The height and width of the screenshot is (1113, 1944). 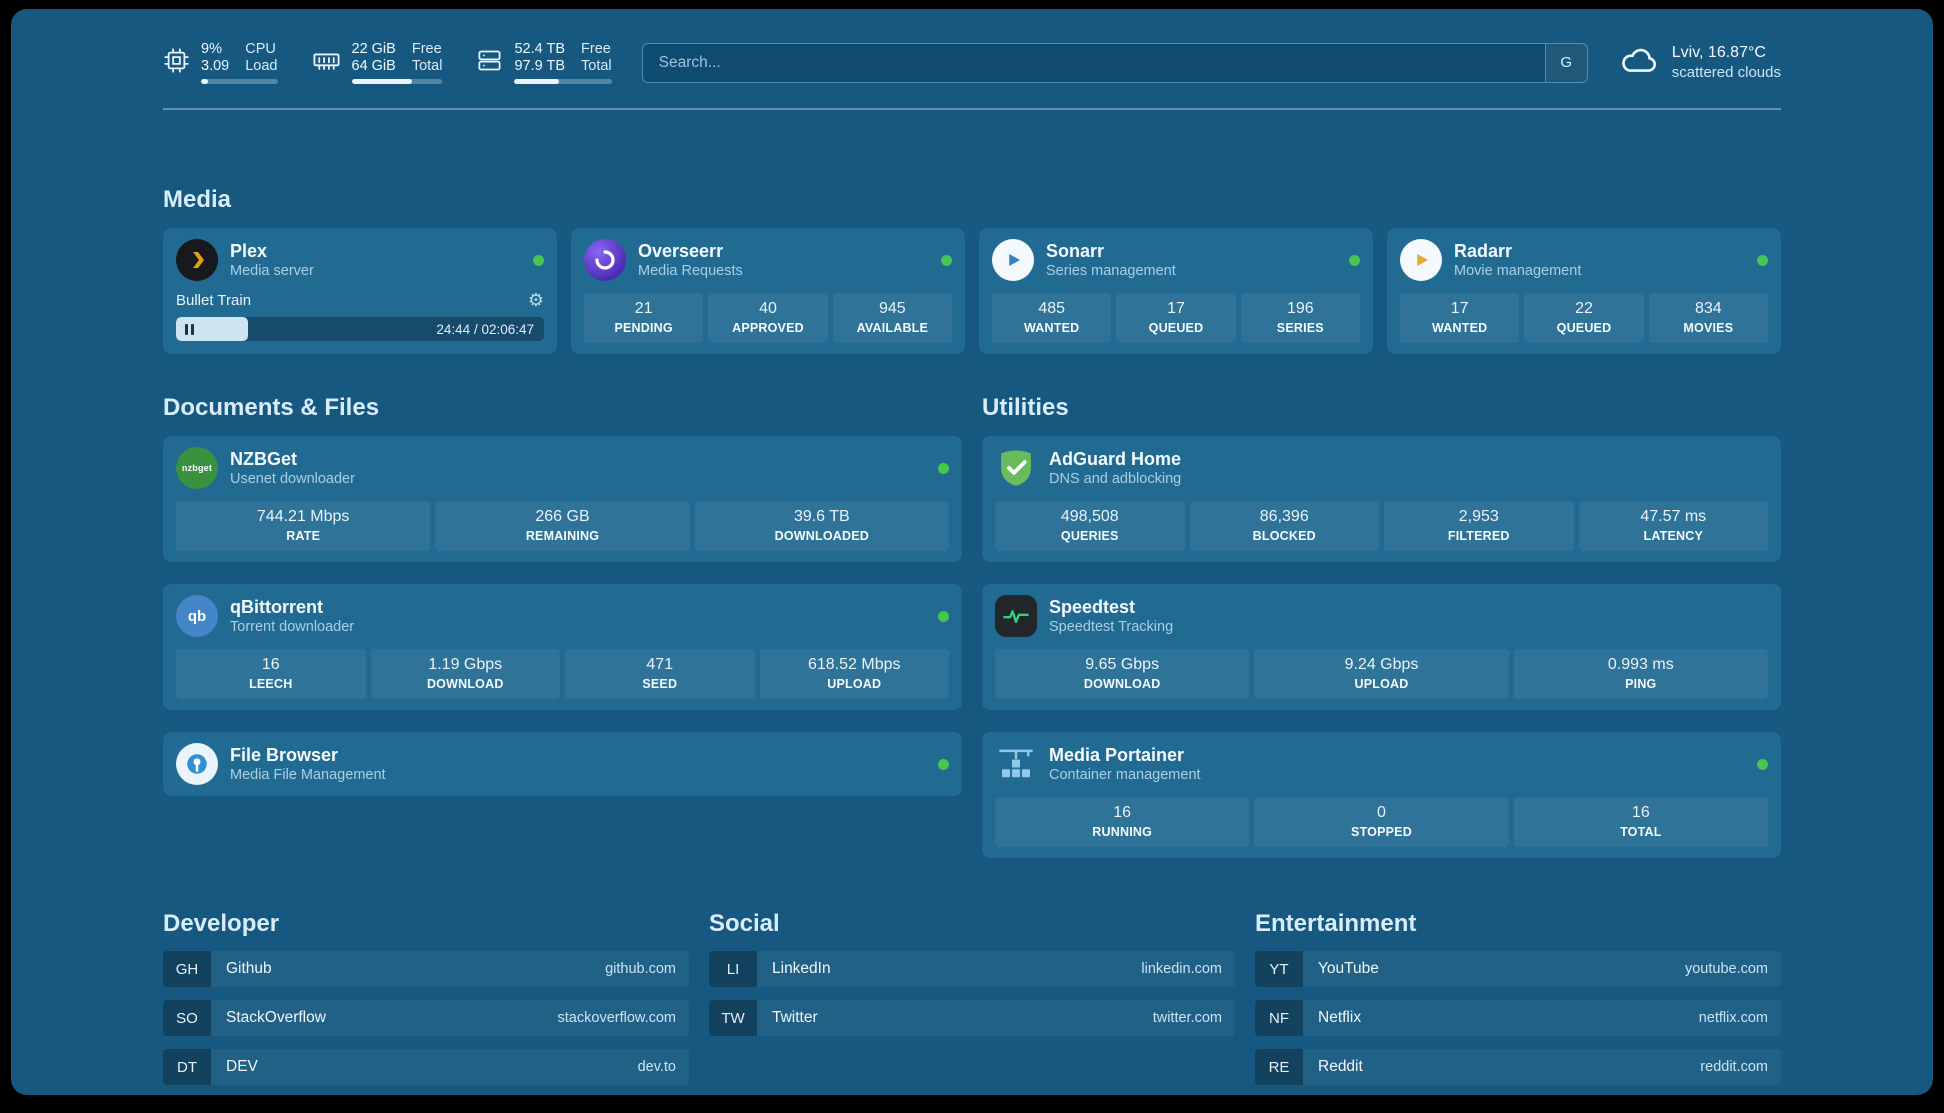 What do you see at coordinates (1092, 606) in the screenshot?
I see `app-name: Speedtest` at bounding box center [1092, 606].